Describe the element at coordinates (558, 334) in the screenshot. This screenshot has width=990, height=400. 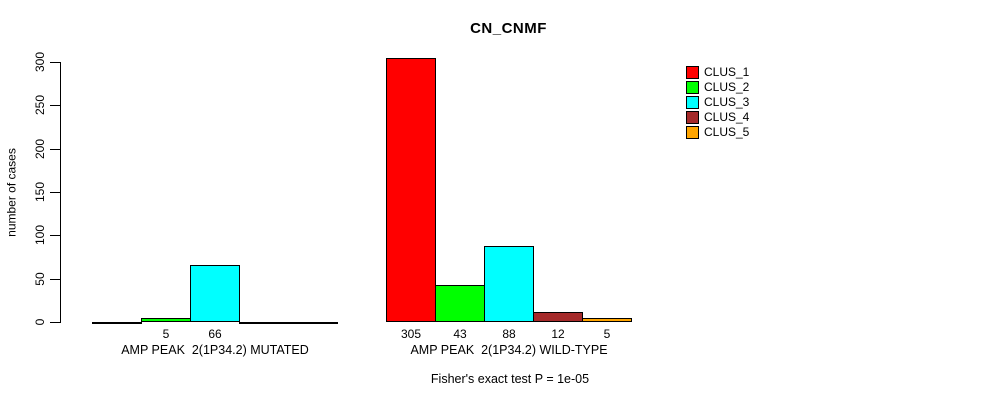
I see `bar-value-label: 12` at that location.